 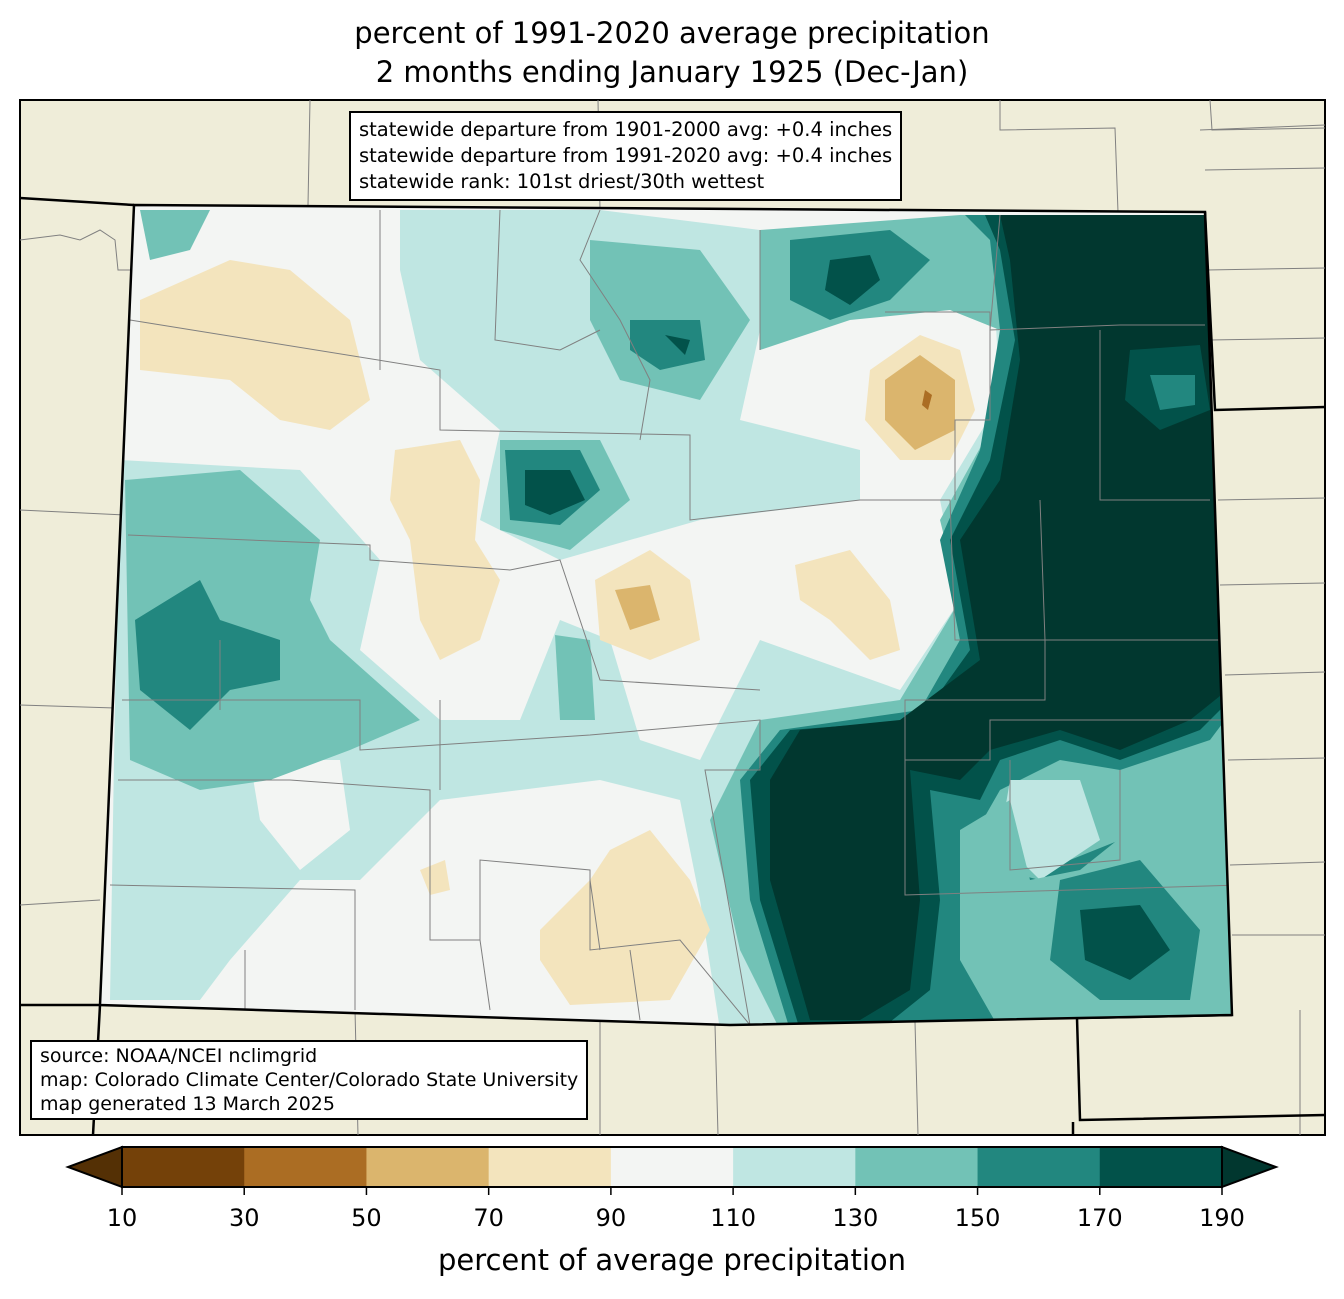 I want to click on credits-line-1: source: NOAA/NCEI nclimgrid, so click(x=179, y=1056).